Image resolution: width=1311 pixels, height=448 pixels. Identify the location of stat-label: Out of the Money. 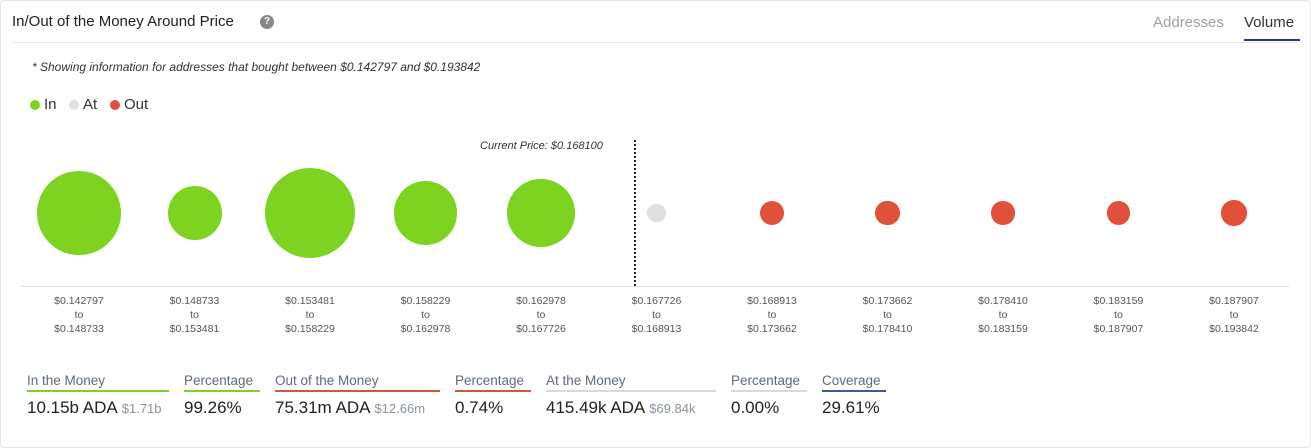
(357, 382).